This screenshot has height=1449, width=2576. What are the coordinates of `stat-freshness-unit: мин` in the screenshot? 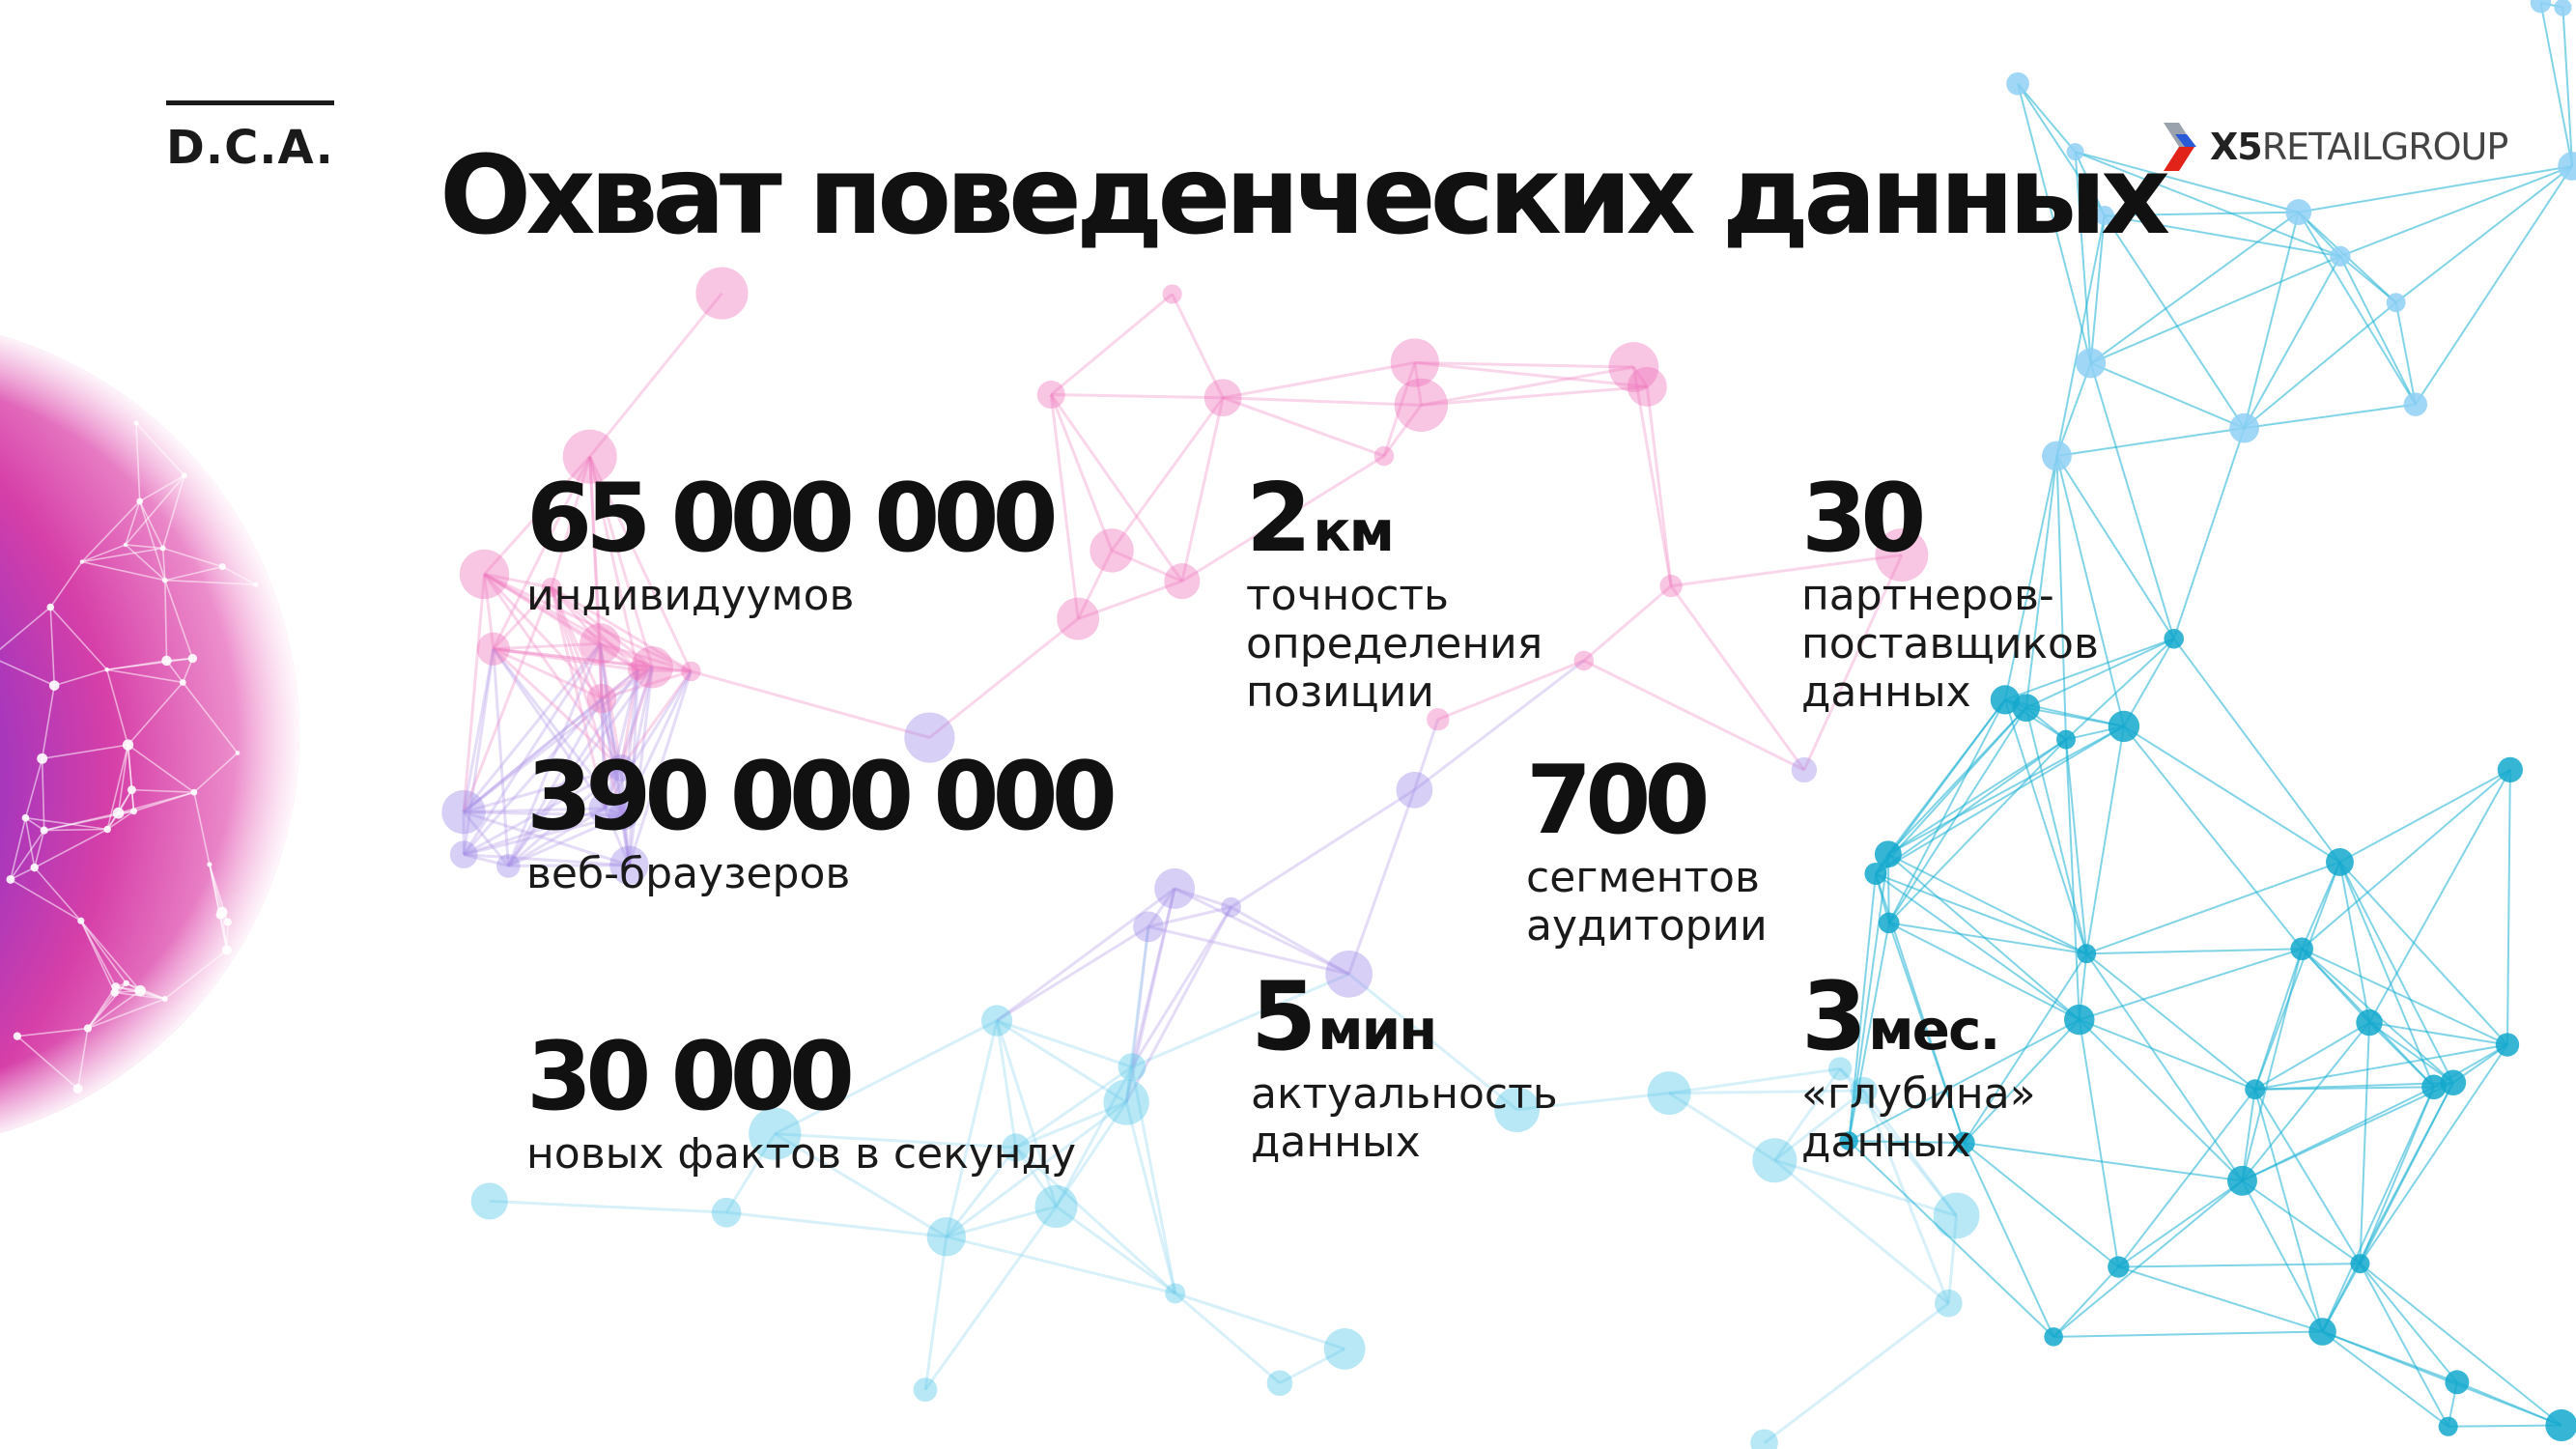 It's located at (1377, 1030).